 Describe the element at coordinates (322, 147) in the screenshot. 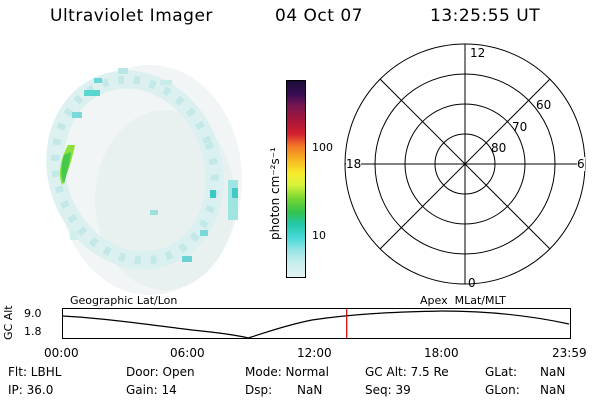

I see `colorbar-tick-100: 100` at that location.